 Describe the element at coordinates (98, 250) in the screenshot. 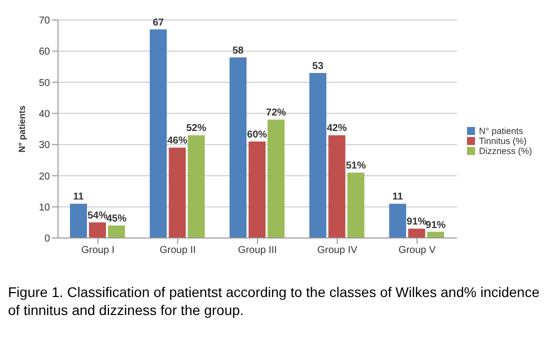

I see `x-tick-label: Group I` at that location.